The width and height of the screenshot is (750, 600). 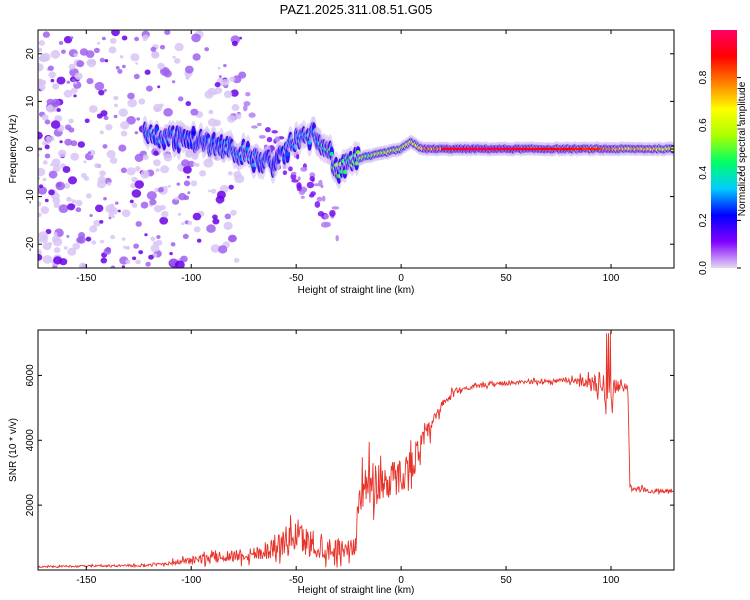 What do you see at coordinates (13, 149) in the screenshot?
I see `spectrogram-y-axis-title: Frequency (Hz)` at bounding box center [13, 149].